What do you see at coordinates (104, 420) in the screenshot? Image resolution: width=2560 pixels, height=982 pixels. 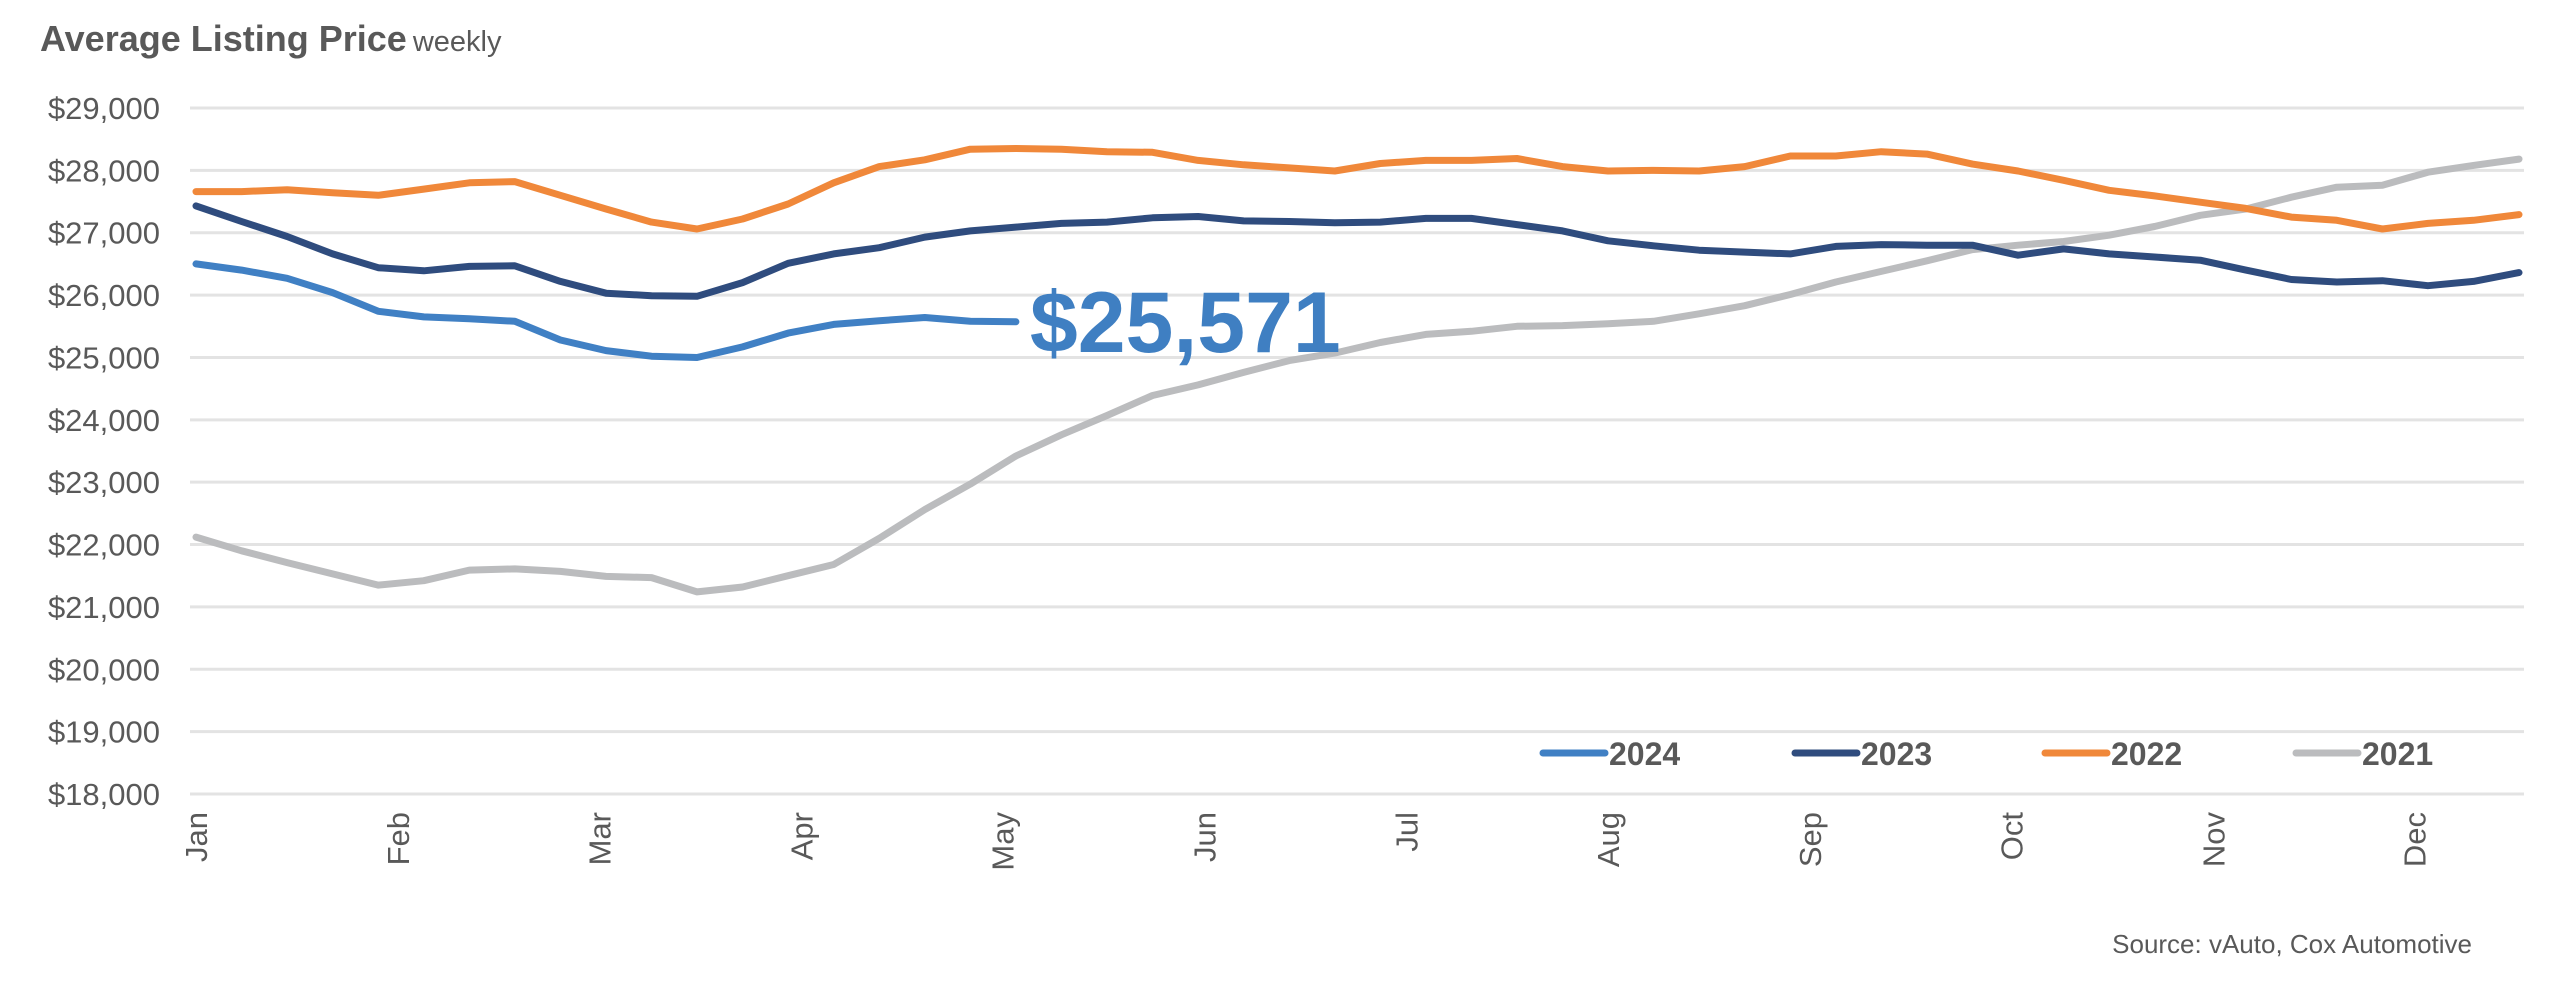 I see `y-tick-label: $24,000` at bounding box center [104, 420].